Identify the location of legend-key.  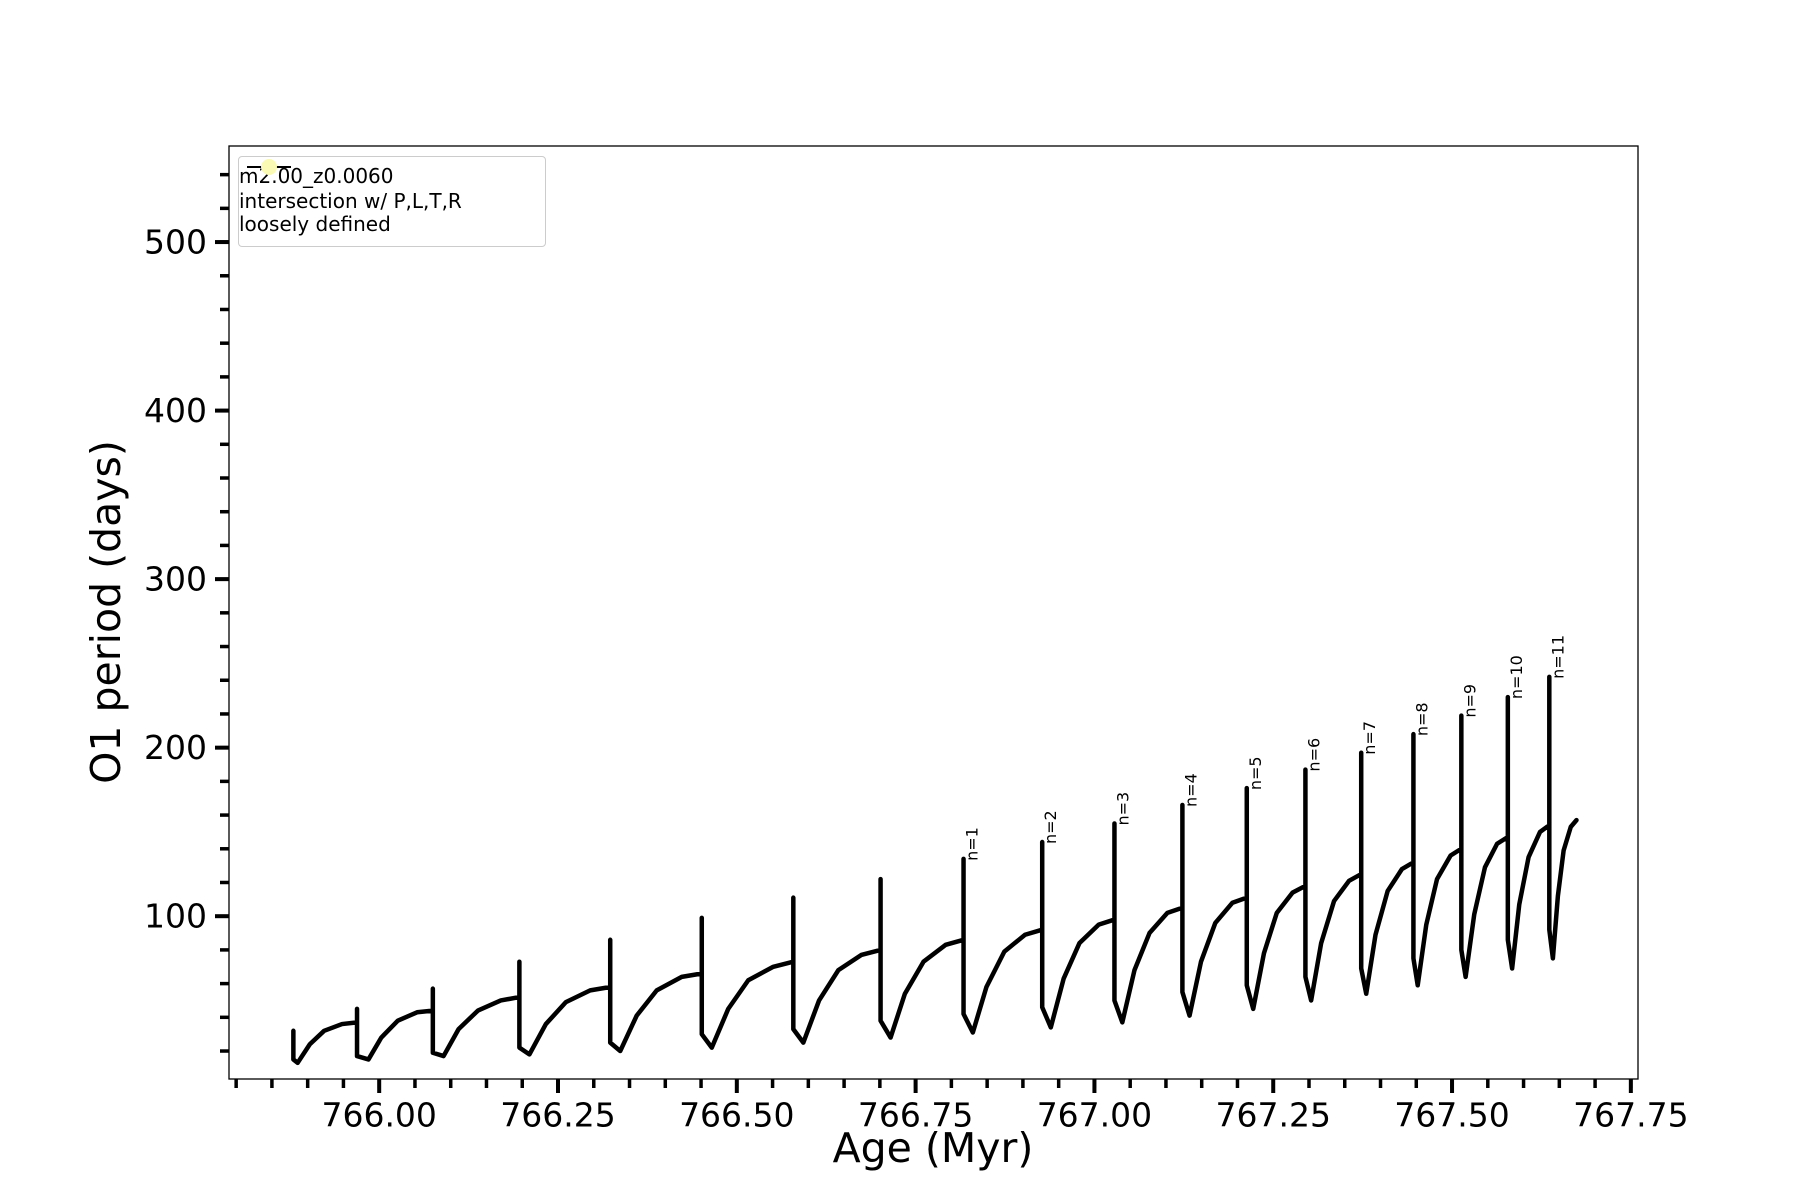
(269, 167).